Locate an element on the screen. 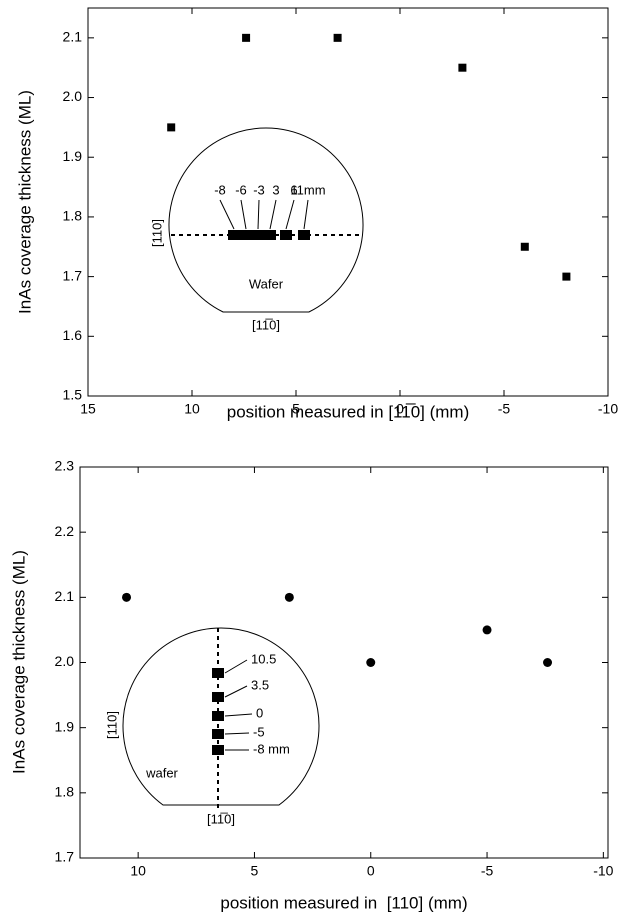 The width and height of the screenshot is (624, 916). x-axis-label: position measured in [110] (mm) is located at coordinates (343, 902).